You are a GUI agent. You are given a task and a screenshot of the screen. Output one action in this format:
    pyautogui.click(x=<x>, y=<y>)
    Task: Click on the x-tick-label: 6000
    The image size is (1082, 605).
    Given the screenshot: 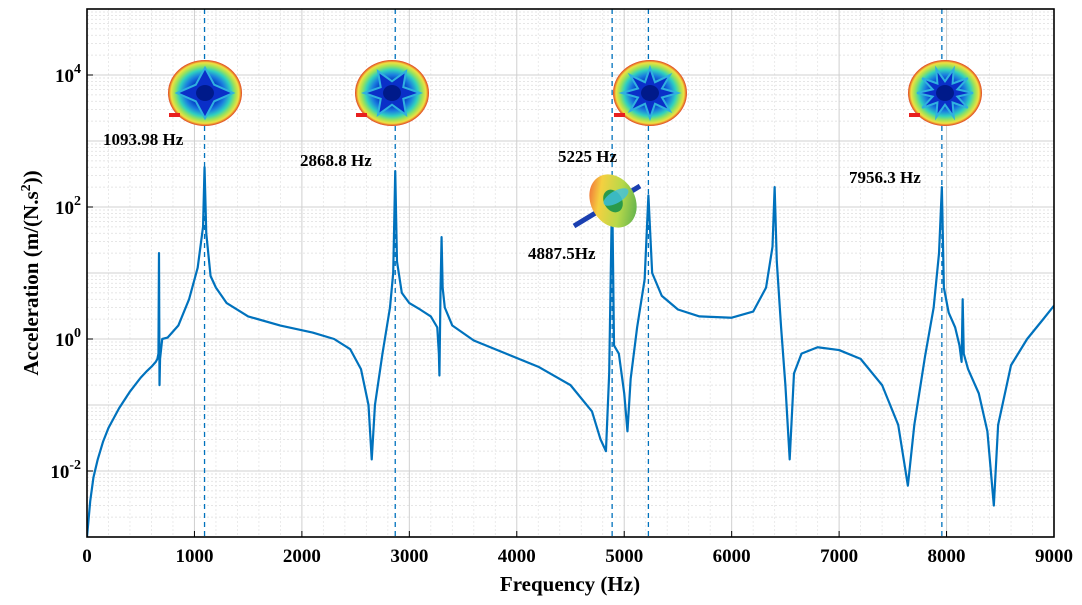 What is the action you would take?
    pyautogui.click(x=732, y=556)
    